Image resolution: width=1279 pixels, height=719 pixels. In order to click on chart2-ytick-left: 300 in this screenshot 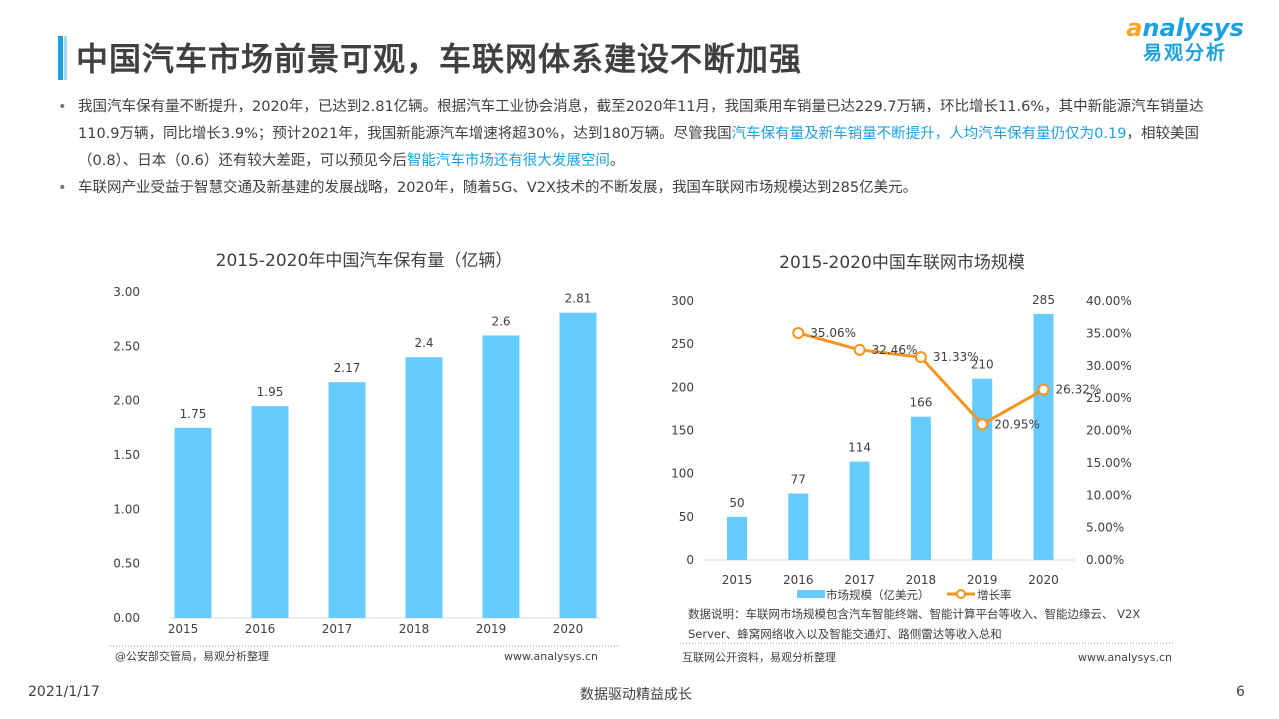, I will do `click(682, 301)`.